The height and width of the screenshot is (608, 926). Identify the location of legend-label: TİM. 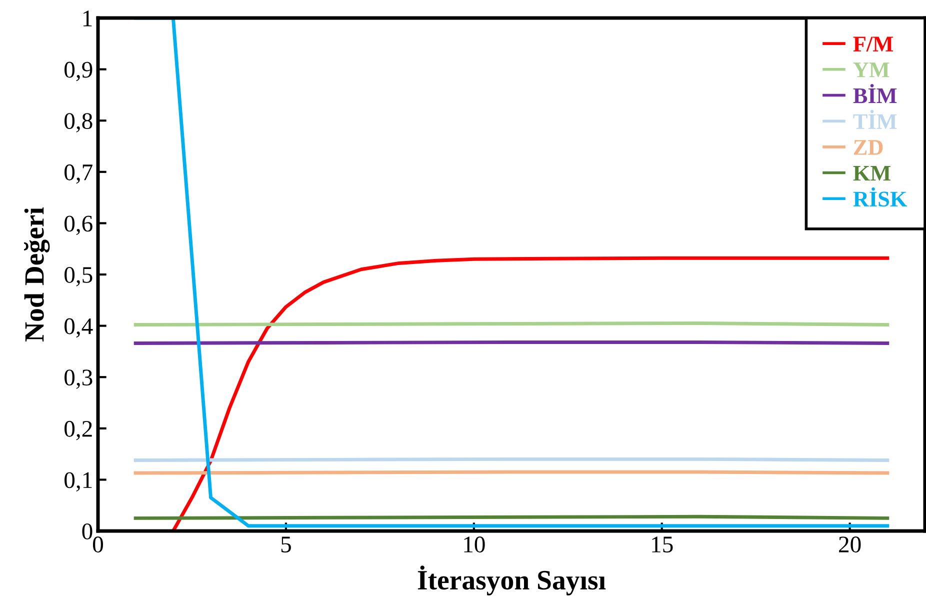
(875, 119).